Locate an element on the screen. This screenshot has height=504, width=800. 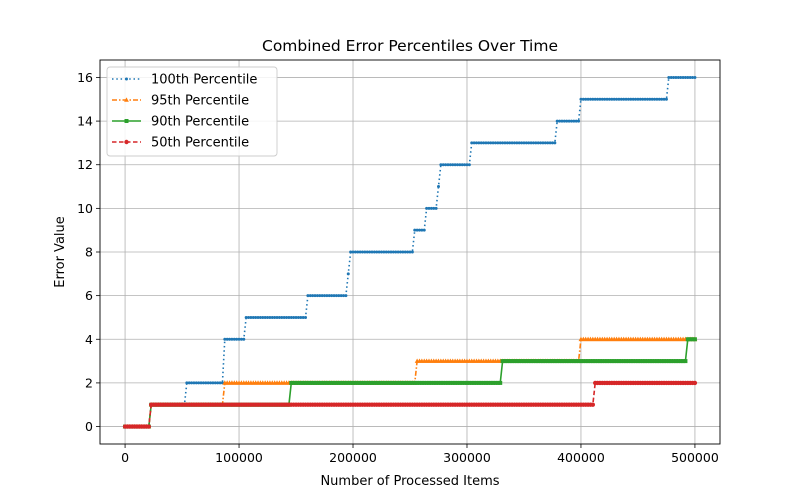
x-tick-label: 400000 is located at coordinates (581, 457).